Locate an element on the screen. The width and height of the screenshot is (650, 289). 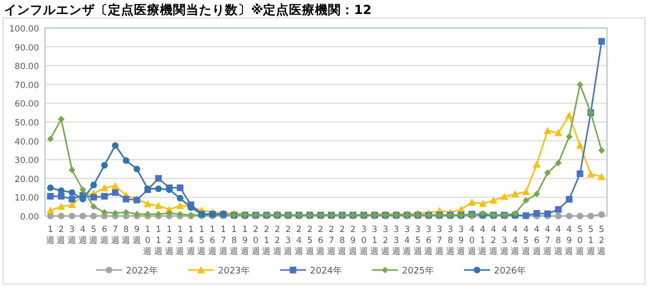
x-tick-label: 14週 is located at coordinates (191, 241).